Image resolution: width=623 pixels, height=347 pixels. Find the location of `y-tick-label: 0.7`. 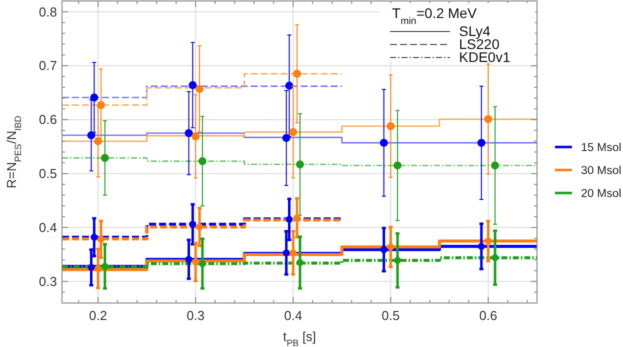

y-tick-label: 0.7 is located at coordinates (47, 66).